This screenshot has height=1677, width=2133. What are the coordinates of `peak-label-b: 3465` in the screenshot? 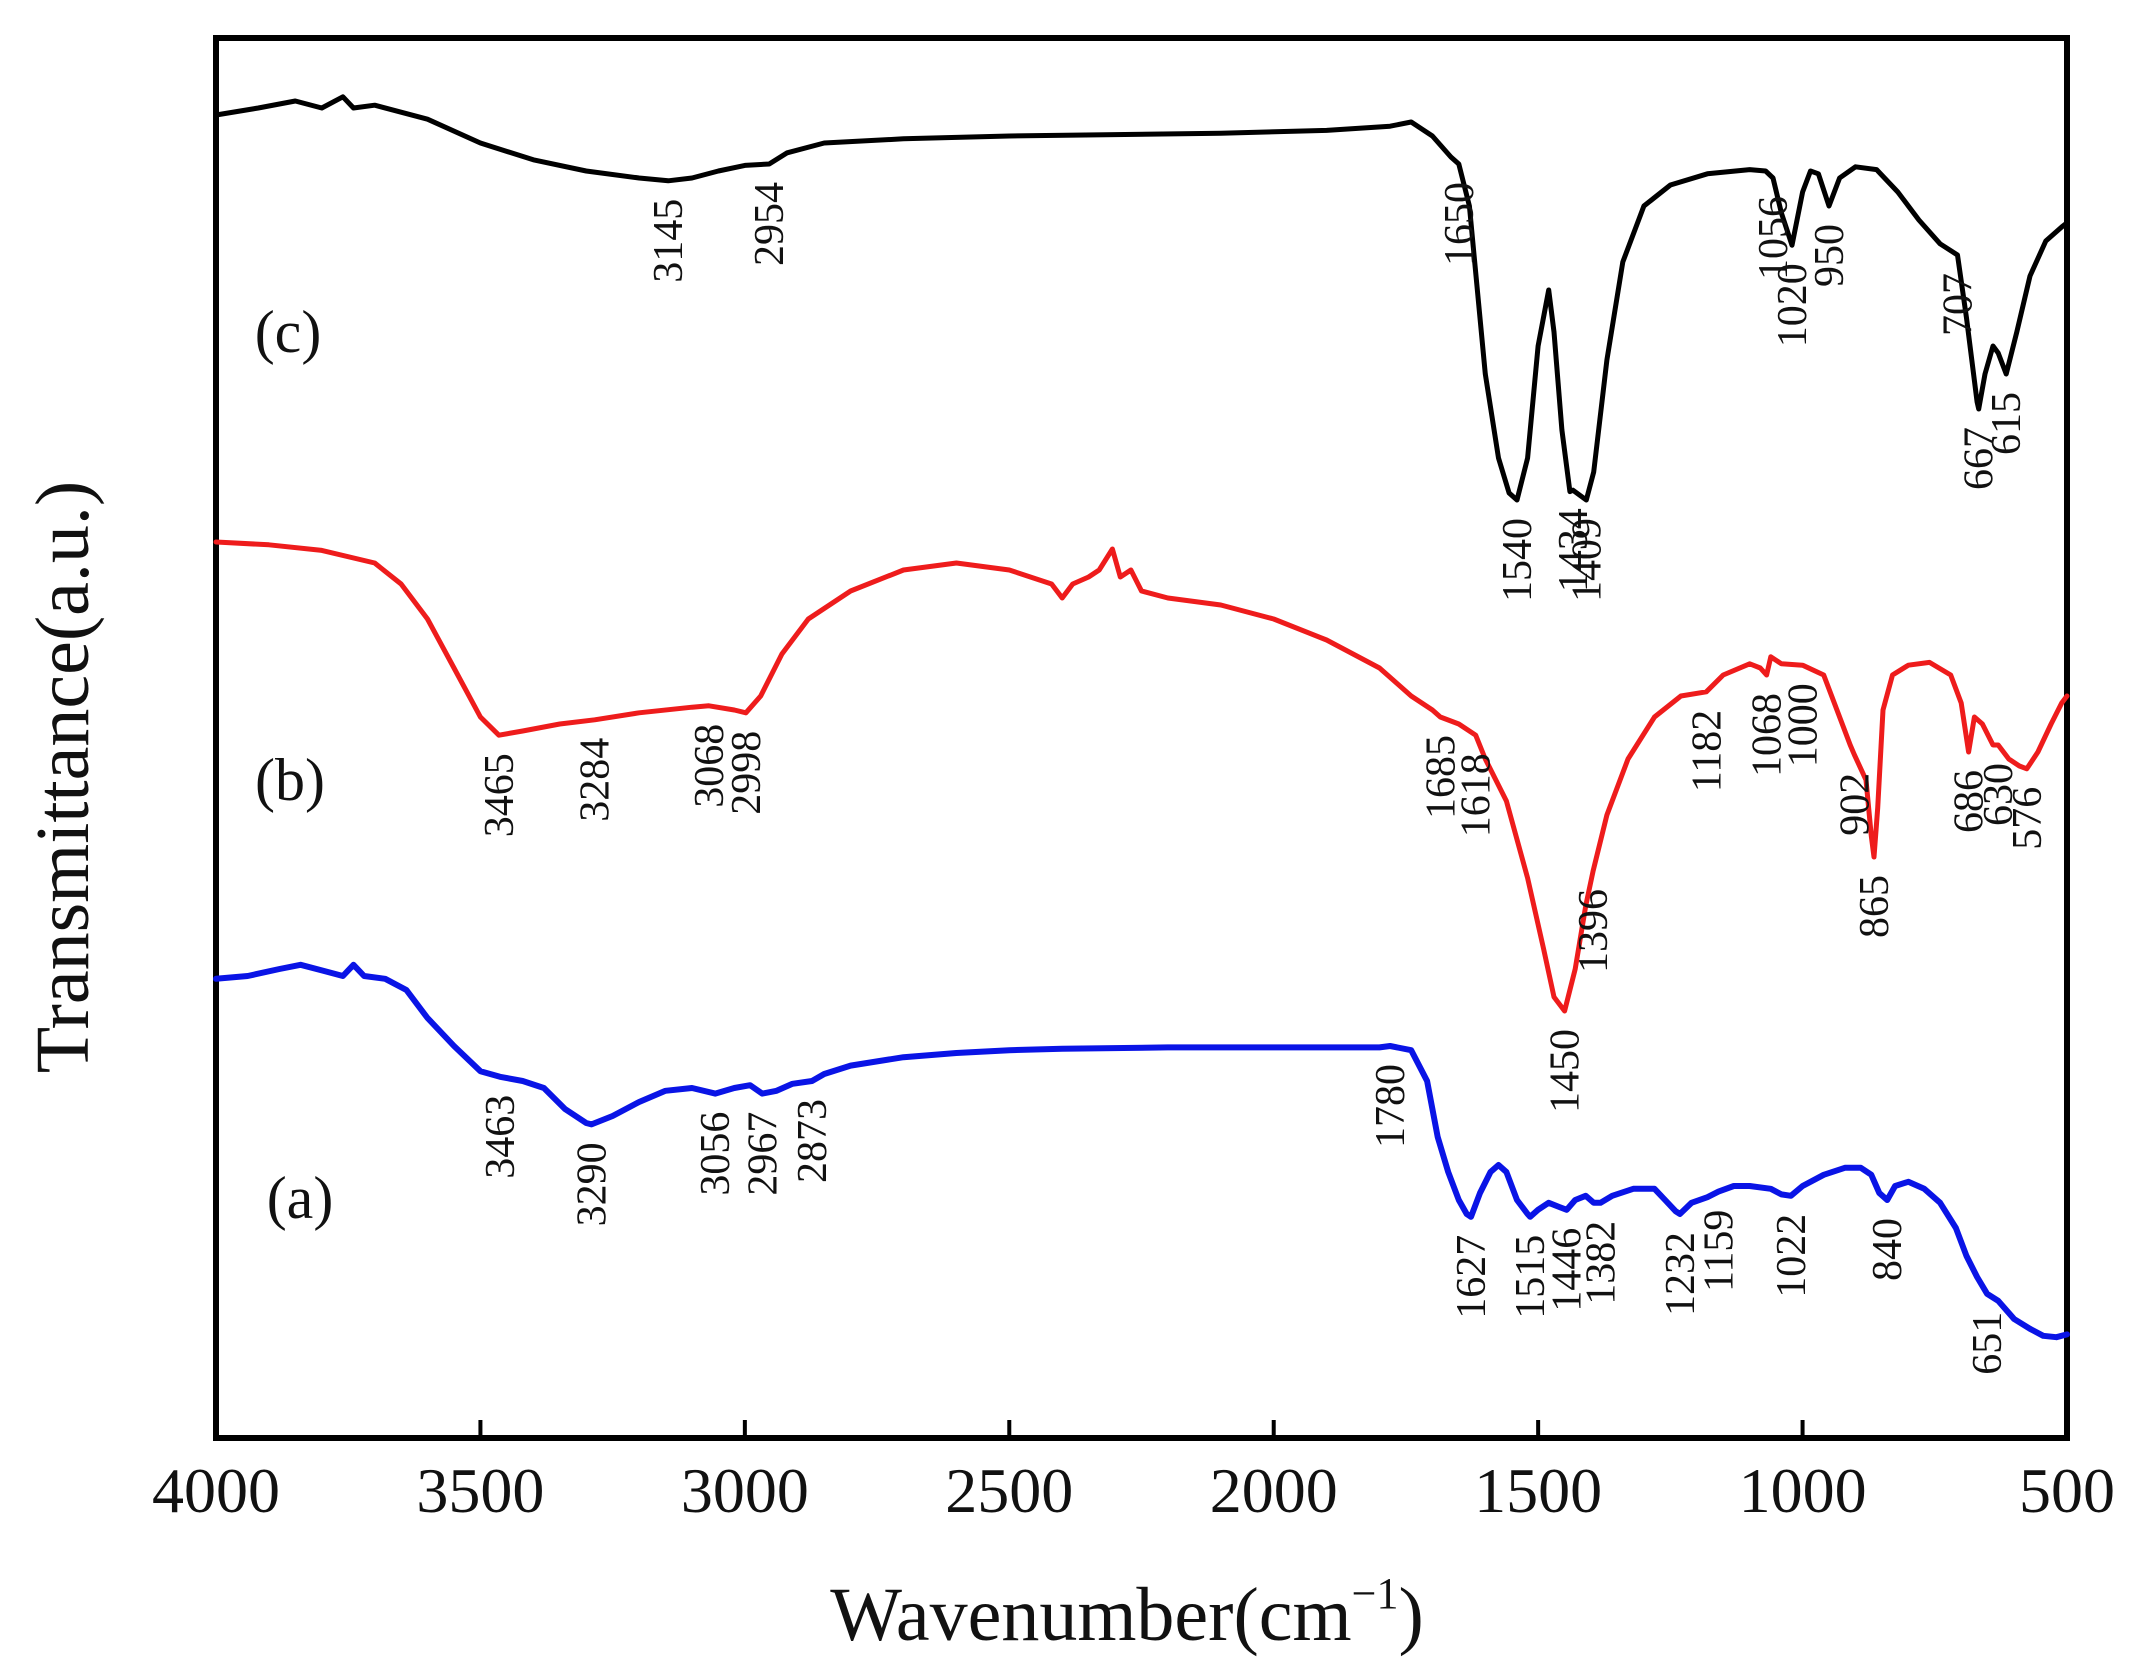 It's located at (500, 795).